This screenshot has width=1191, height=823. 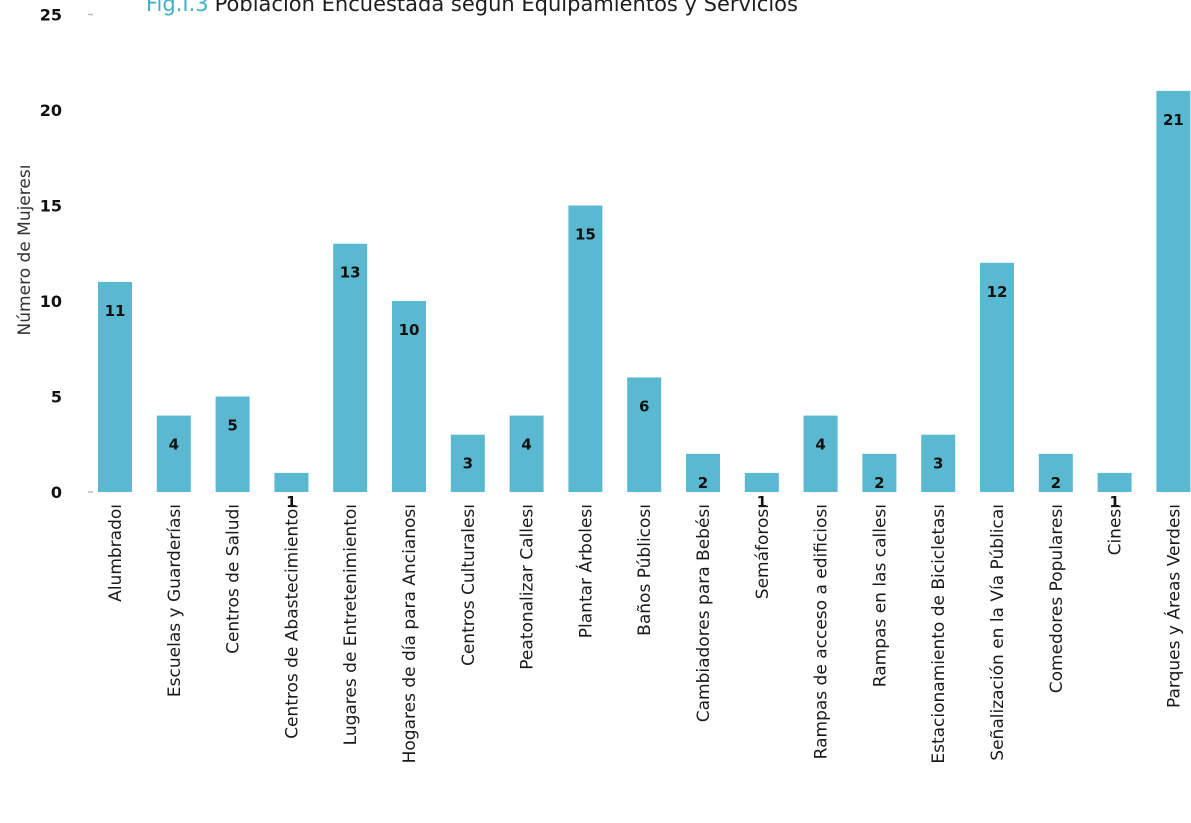 I want to click on data-label: 11, so click(x=115, y=311).